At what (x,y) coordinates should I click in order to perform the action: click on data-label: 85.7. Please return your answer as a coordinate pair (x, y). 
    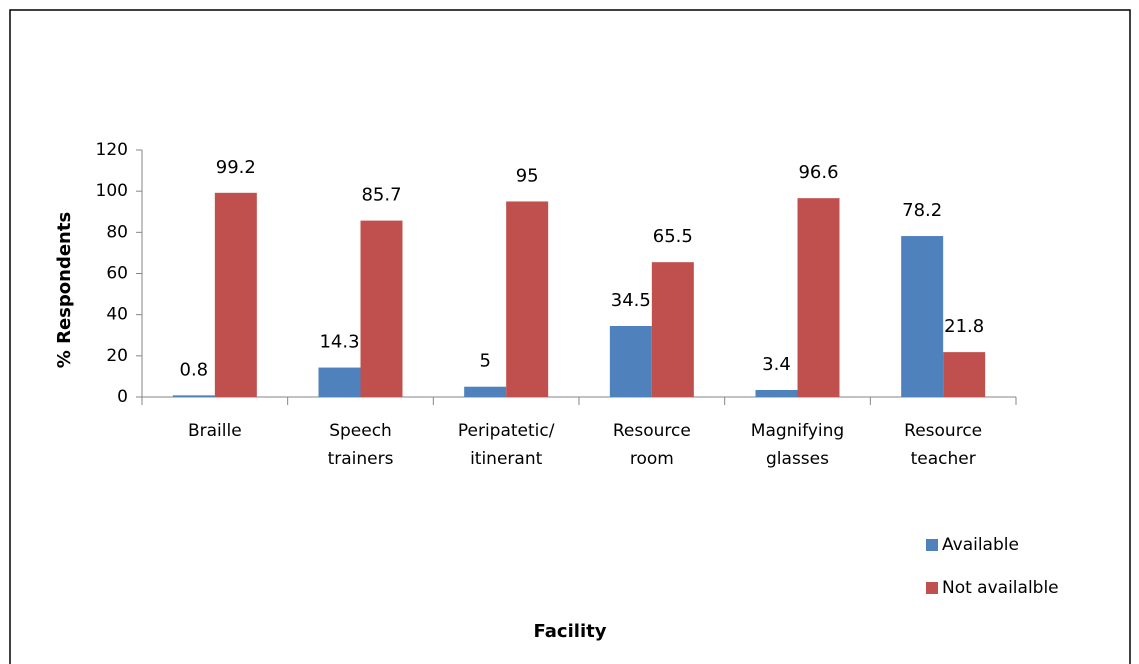
    Looking at the image, I should click on (381, 195).